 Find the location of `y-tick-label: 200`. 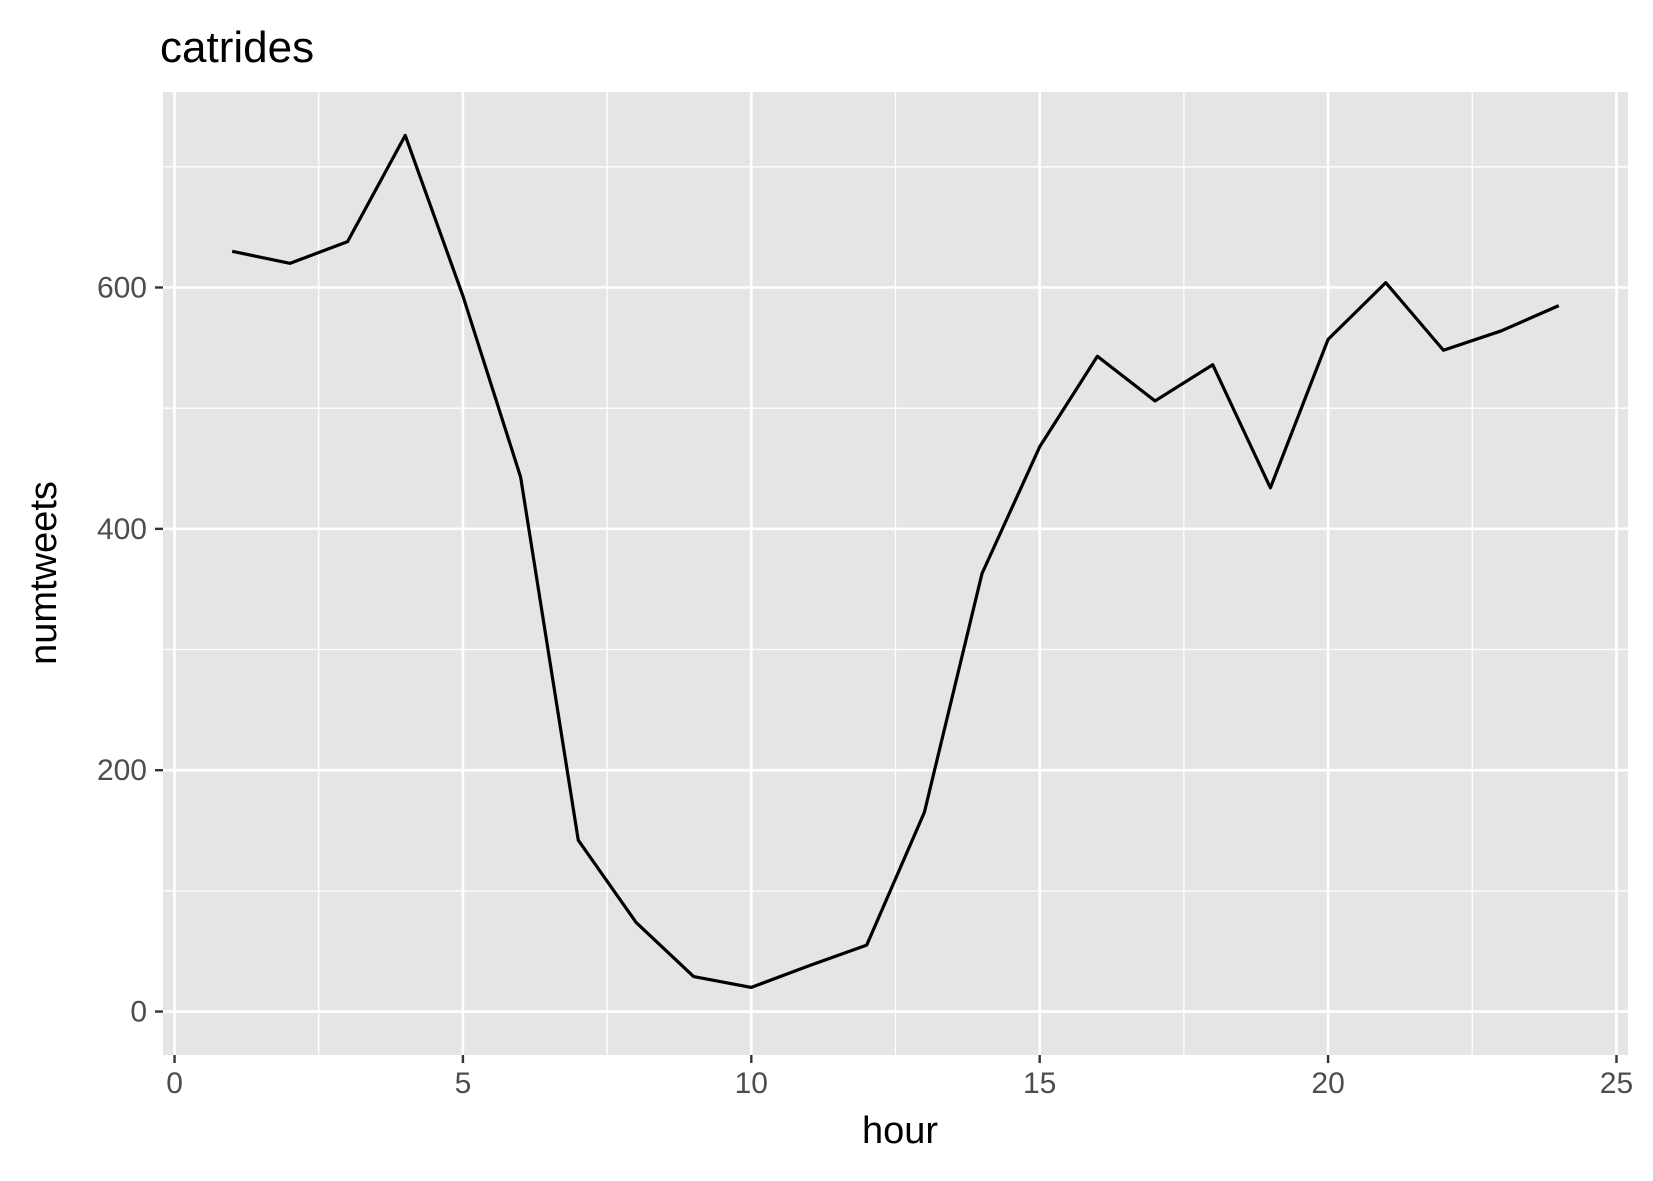

y-tick-label: 200 is located at coordinates (122, 770).